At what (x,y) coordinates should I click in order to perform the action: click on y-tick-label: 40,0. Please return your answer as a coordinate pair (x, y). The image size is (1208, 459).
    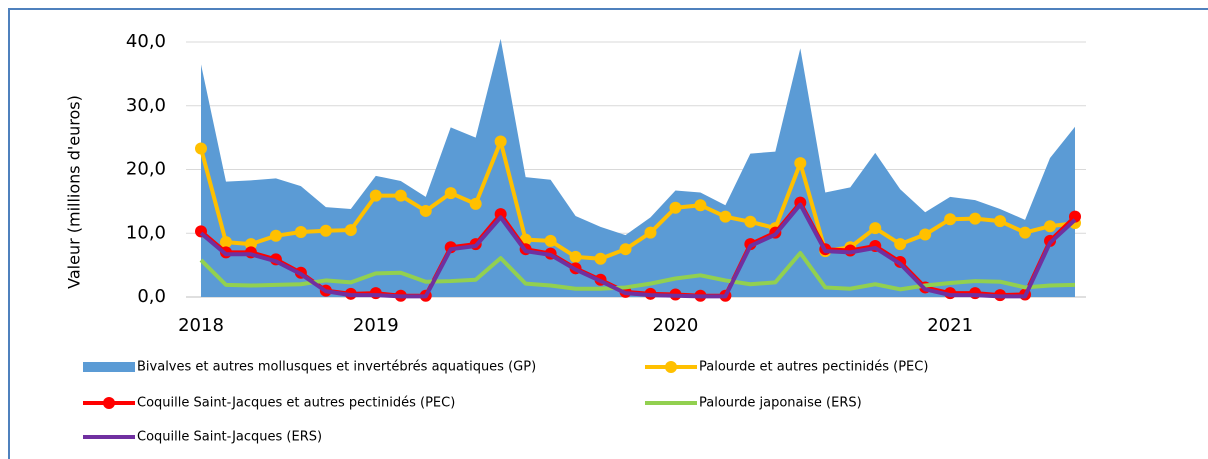
    Looking at the image, I should click on (146, 41).